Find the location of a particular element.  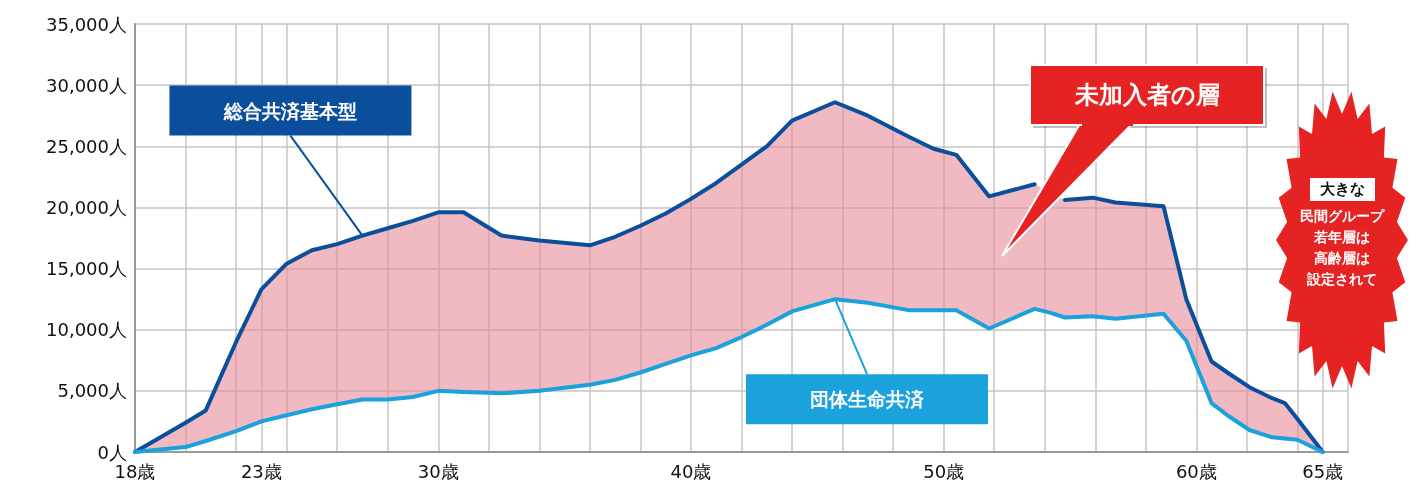

y-tick-label: 0人 is located at coordinates (112, 452).